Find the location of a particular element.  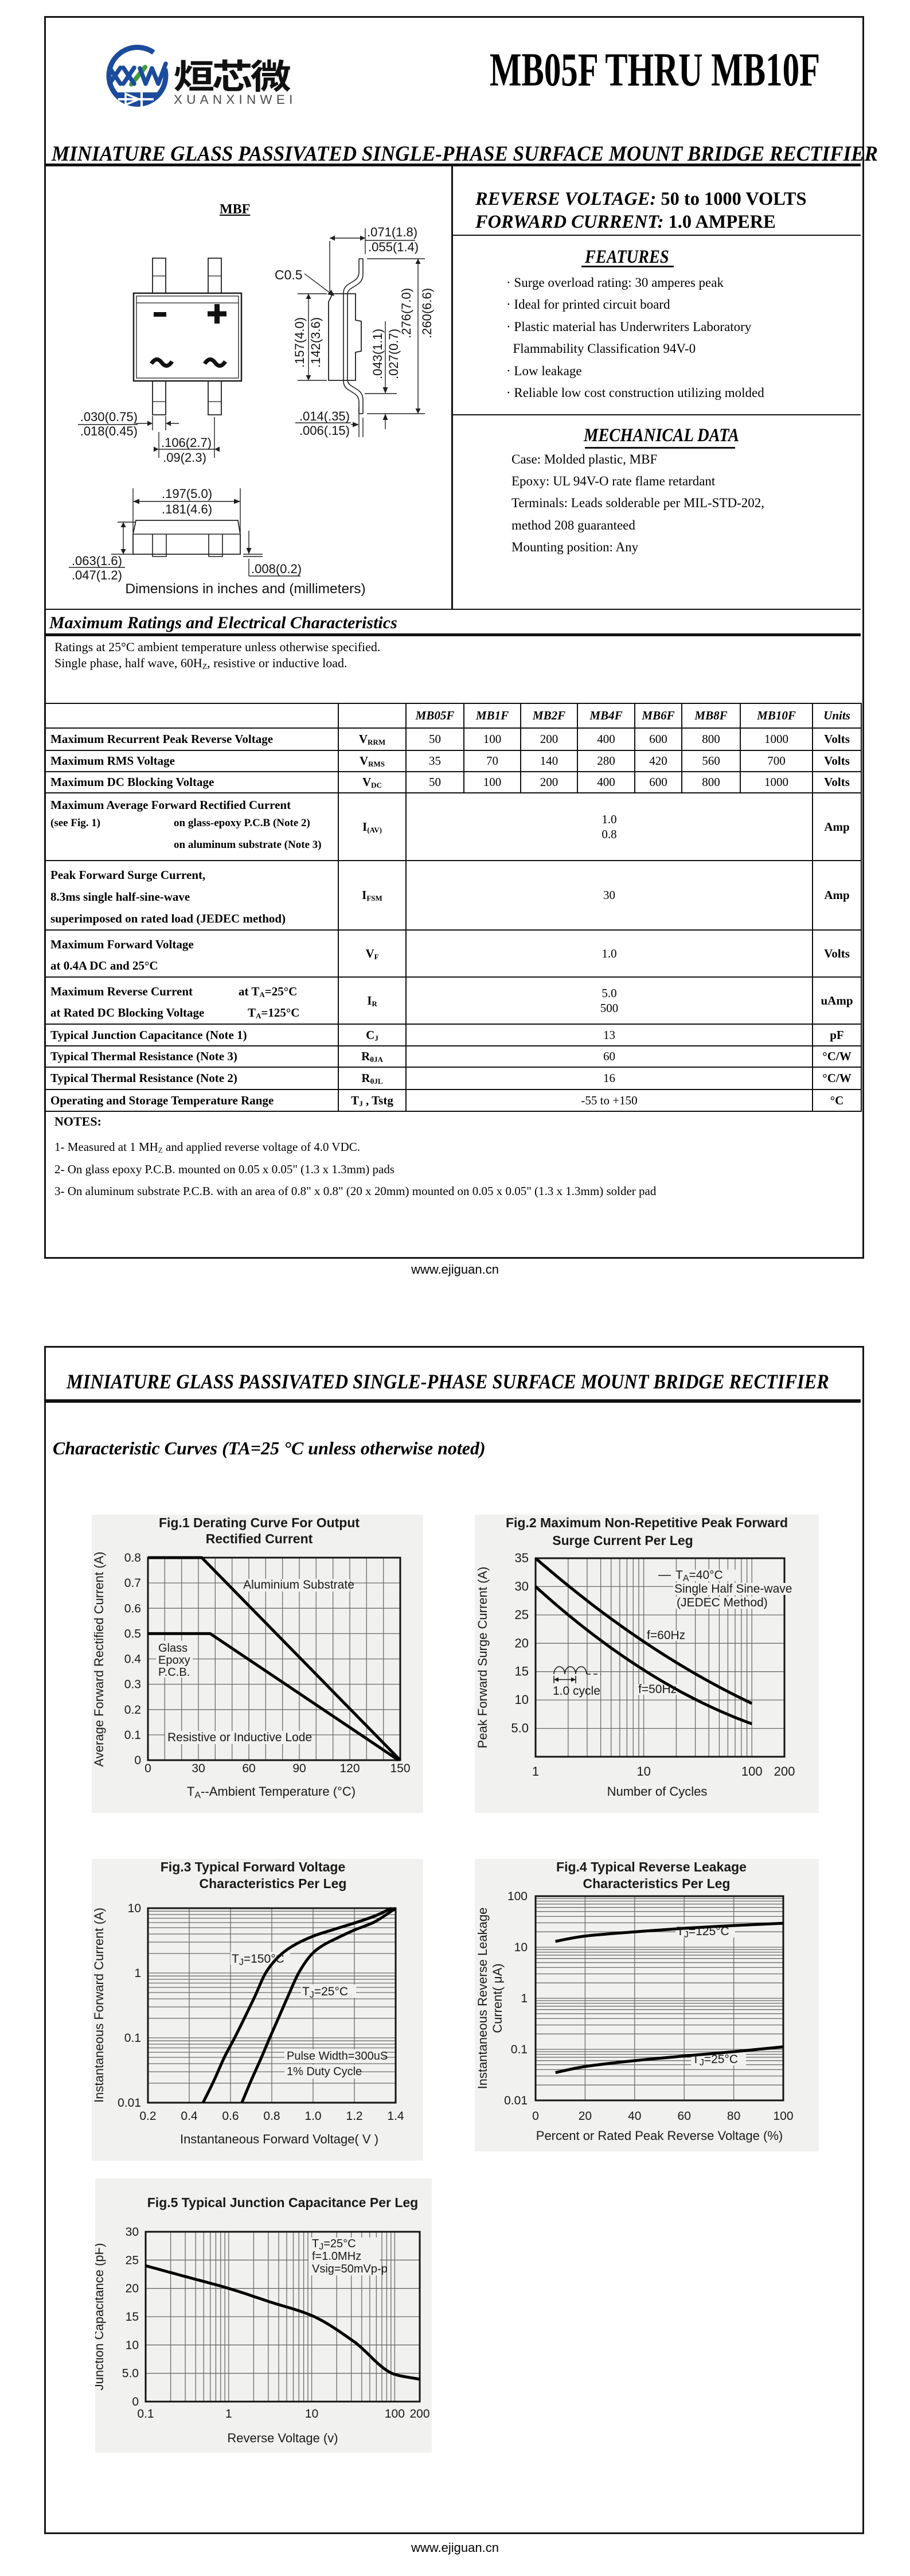

svg-text: .071(1.8) is located at coordinates (392, 232).